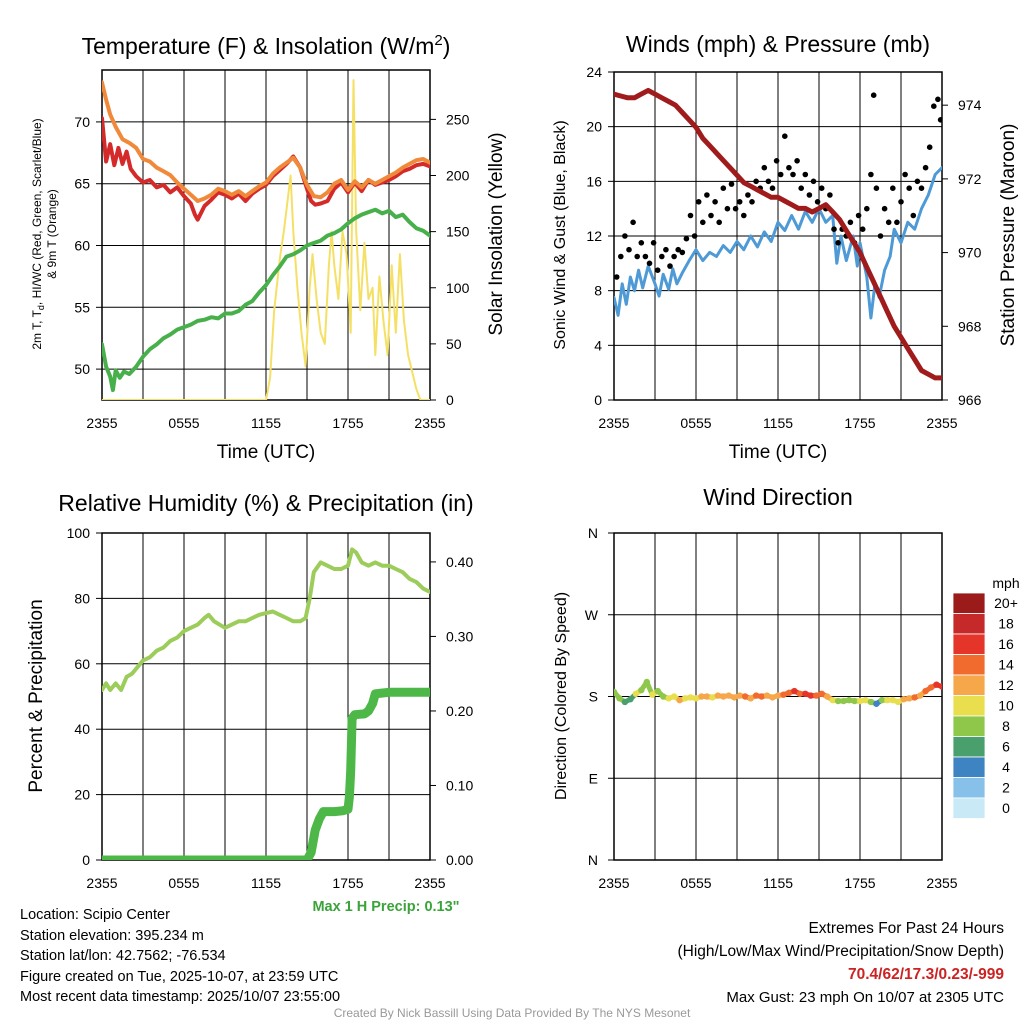 The width and height of the screenshot is (1024, 1024). I want to click on dir-panel-title: Wind Direction, so click(778, 497).